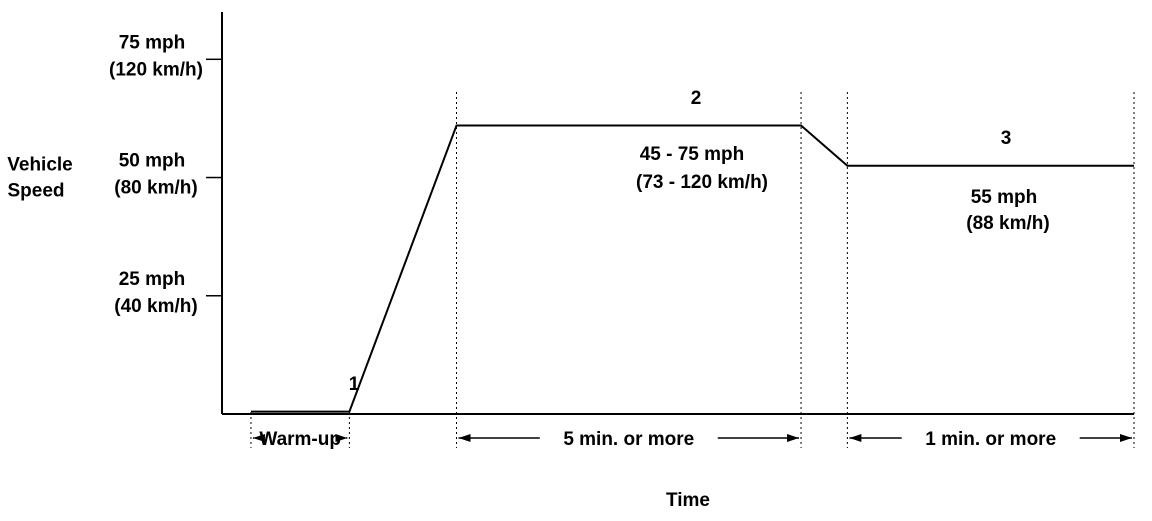 This screenshot has width=1152, height=521. Describe the element at coordinates (990, 439) in the screenshot. I see `phase-3-duration-label: 1 min. or more` at that location.